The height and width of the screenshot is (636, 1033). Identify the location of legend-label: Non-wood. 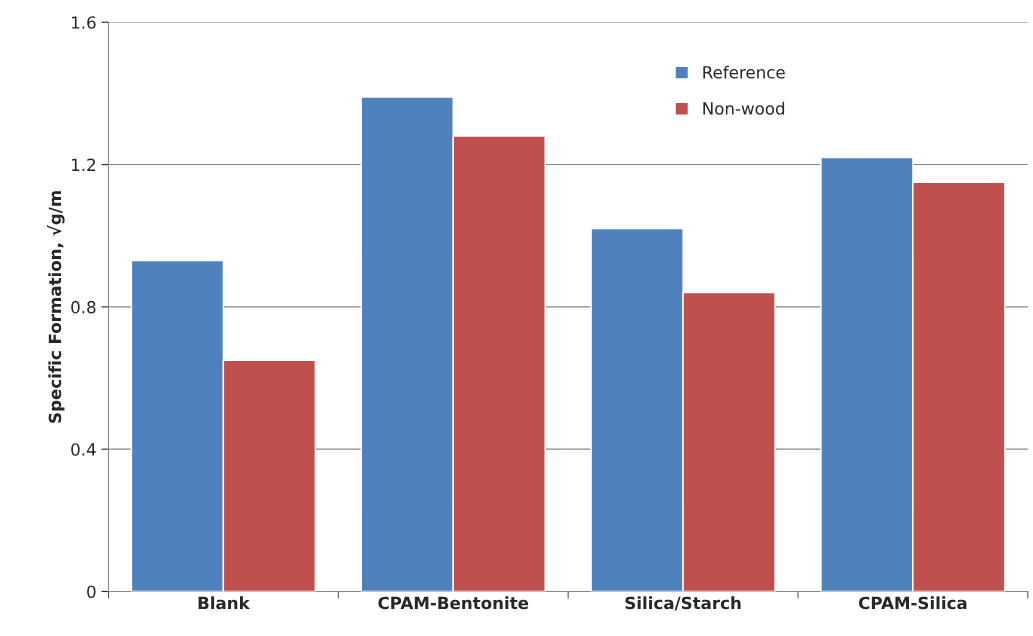
(744, 108).